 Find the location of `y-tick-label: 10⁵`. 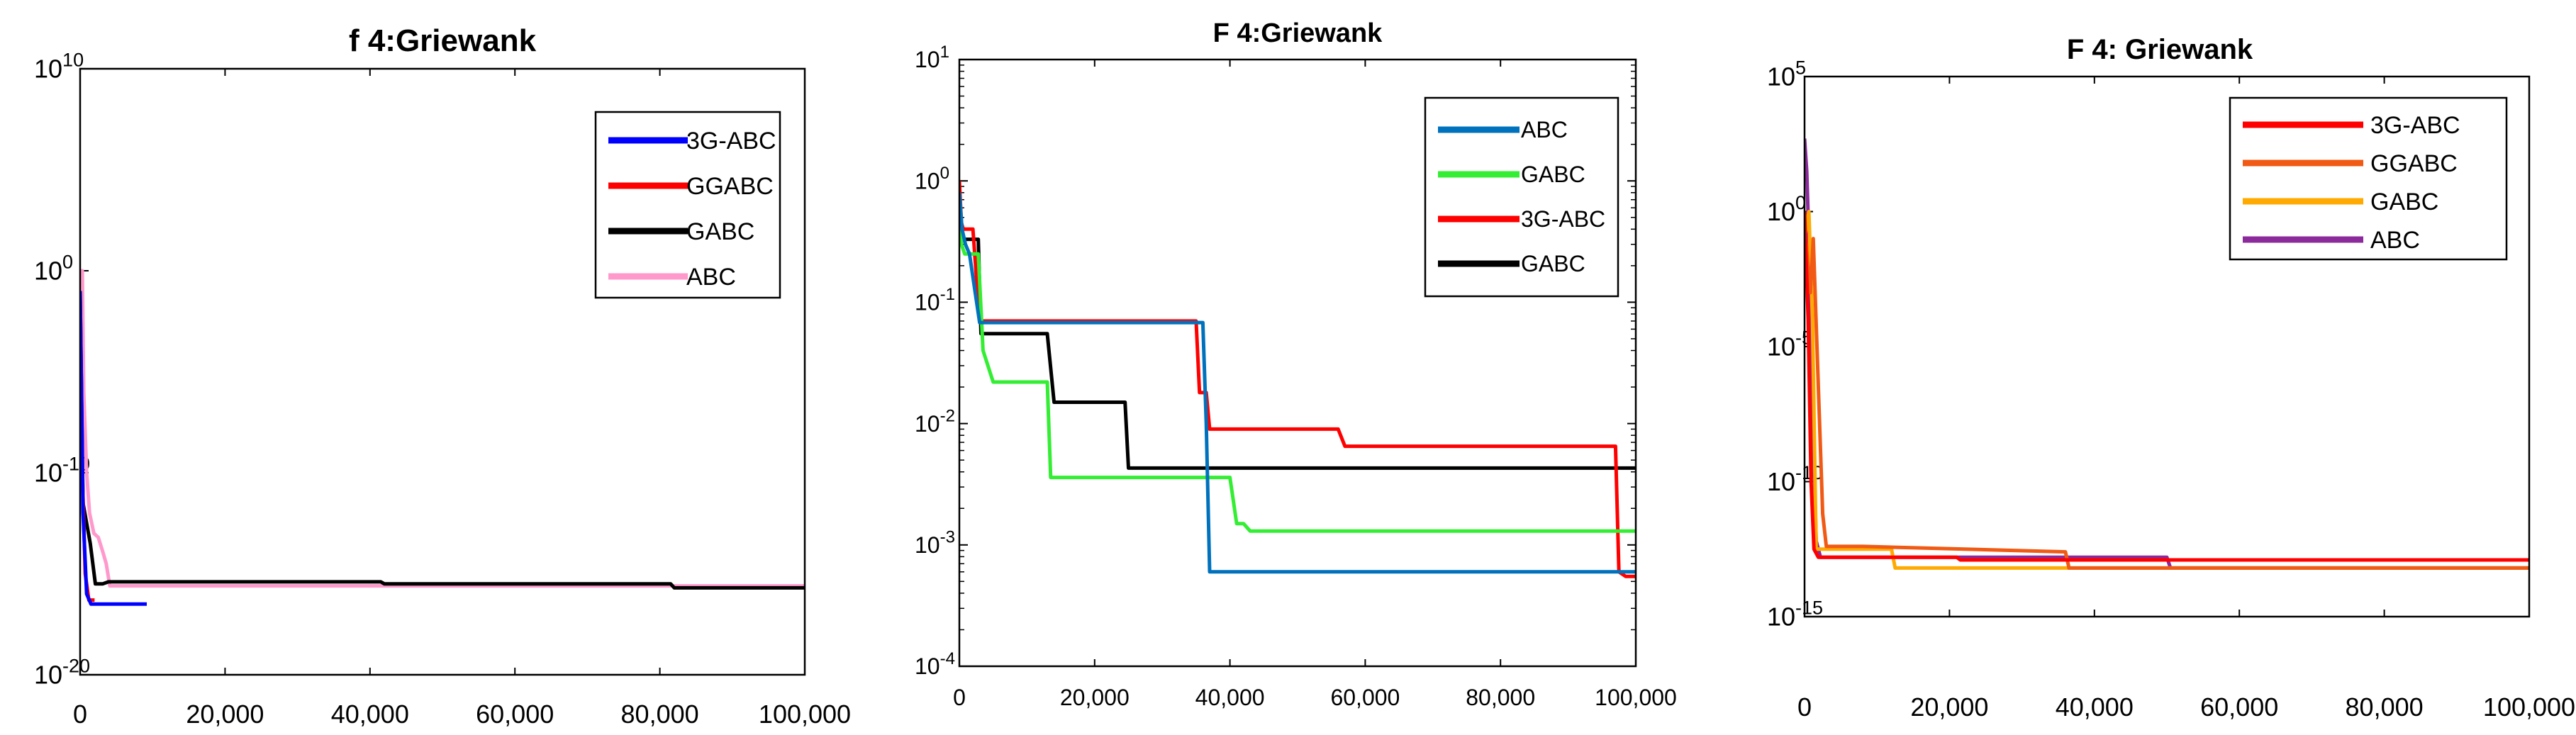

y-tick-label: 10⁵ is located at coordinates (1786, 74).